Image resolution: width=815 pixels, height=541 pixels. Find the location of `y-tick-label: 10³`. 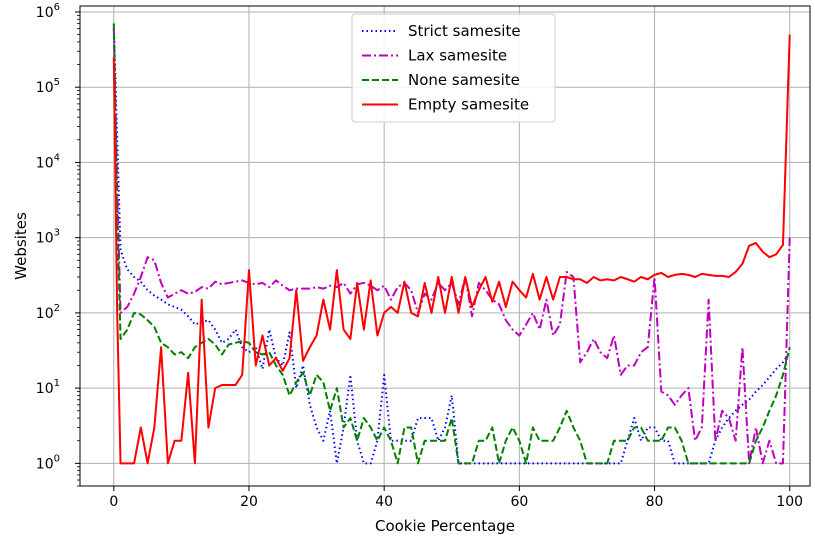

y-tick-label: 10³ is located at coordinates (48, 237).